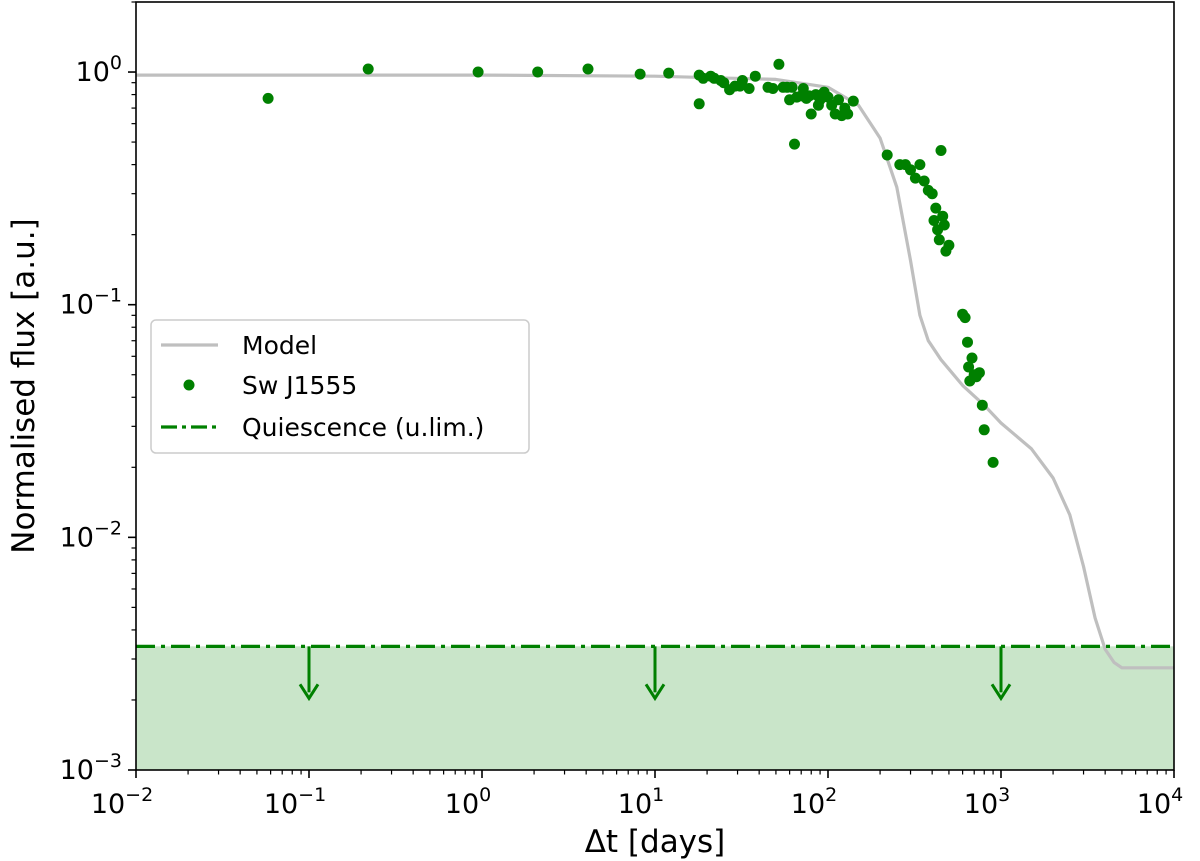  What do you see at coordinates (987, 802) in the screenshot?
I see `x-tick-label: 10³` at bounding box center [987, 802].